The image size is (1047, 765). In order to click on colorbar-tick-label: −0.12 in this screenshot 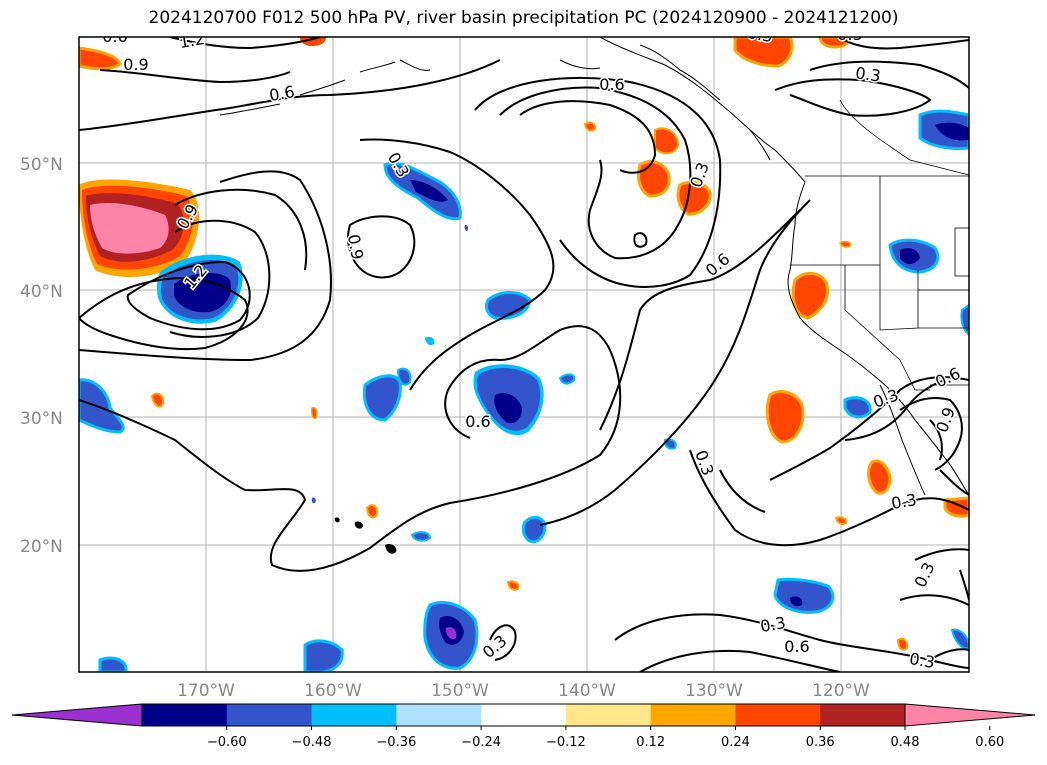, I will do `click(566, 742)`.